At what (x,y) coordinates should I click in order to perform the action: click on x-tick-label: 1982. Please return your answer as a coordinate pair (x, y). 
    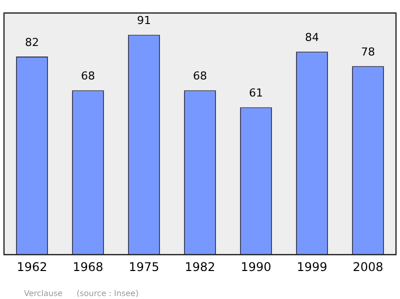
    Looking at the image, I should click on (200, 267).